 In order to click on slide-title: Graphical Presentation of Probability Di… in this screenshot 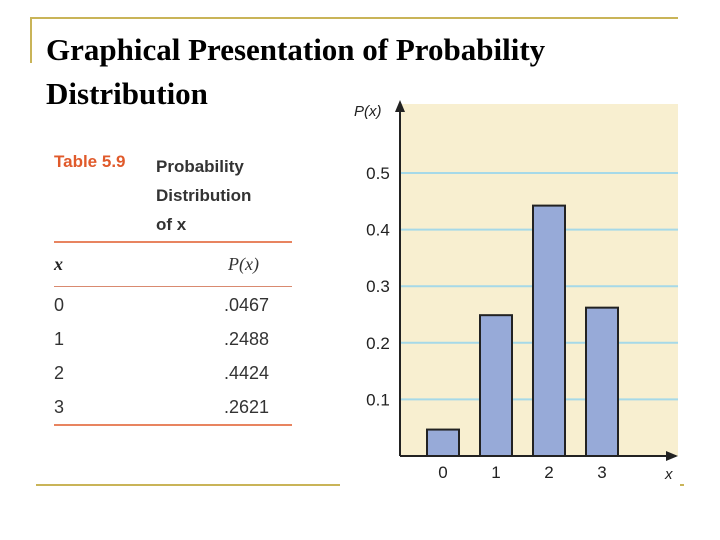, I will do `click(366, 72)`.